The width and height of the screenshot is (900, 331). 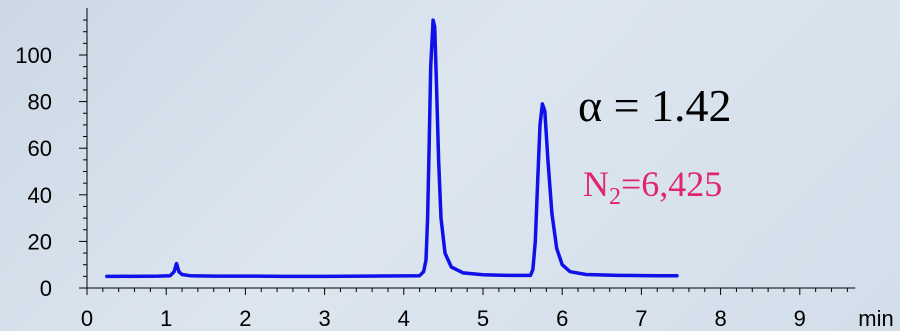 I want to click on x-tick-label: 7, so click(x=641, y=318).